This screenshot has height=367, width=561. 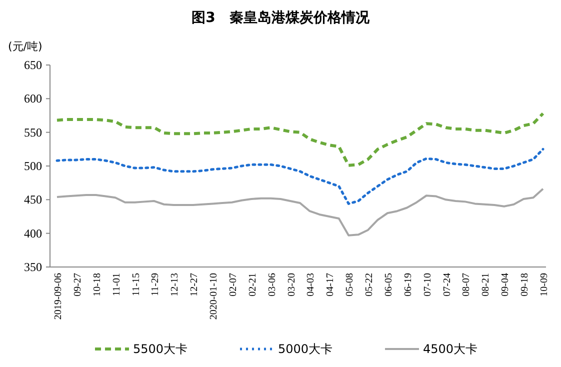 What do you see at coordinates (305, 349) in the screenshot?
I see `legend-label: 5000大卡` at bounding box center [305, 349].